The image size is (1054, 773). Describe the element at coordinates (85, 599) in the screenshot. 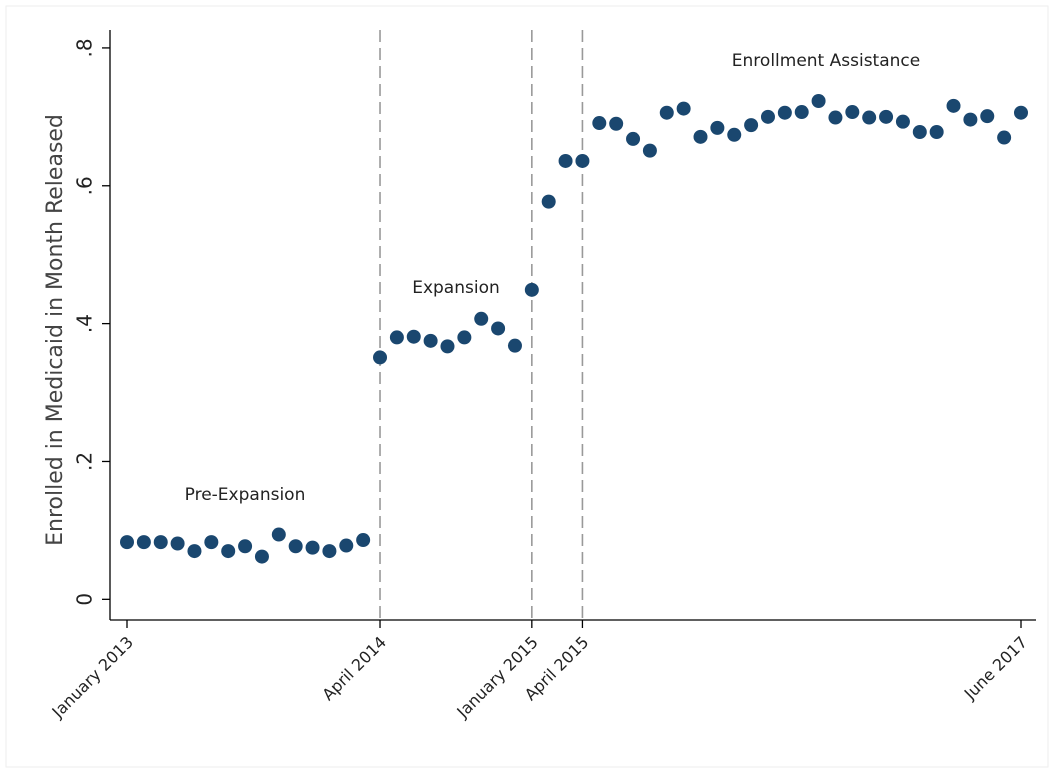

I see `y-tick-label: 0` at that location.